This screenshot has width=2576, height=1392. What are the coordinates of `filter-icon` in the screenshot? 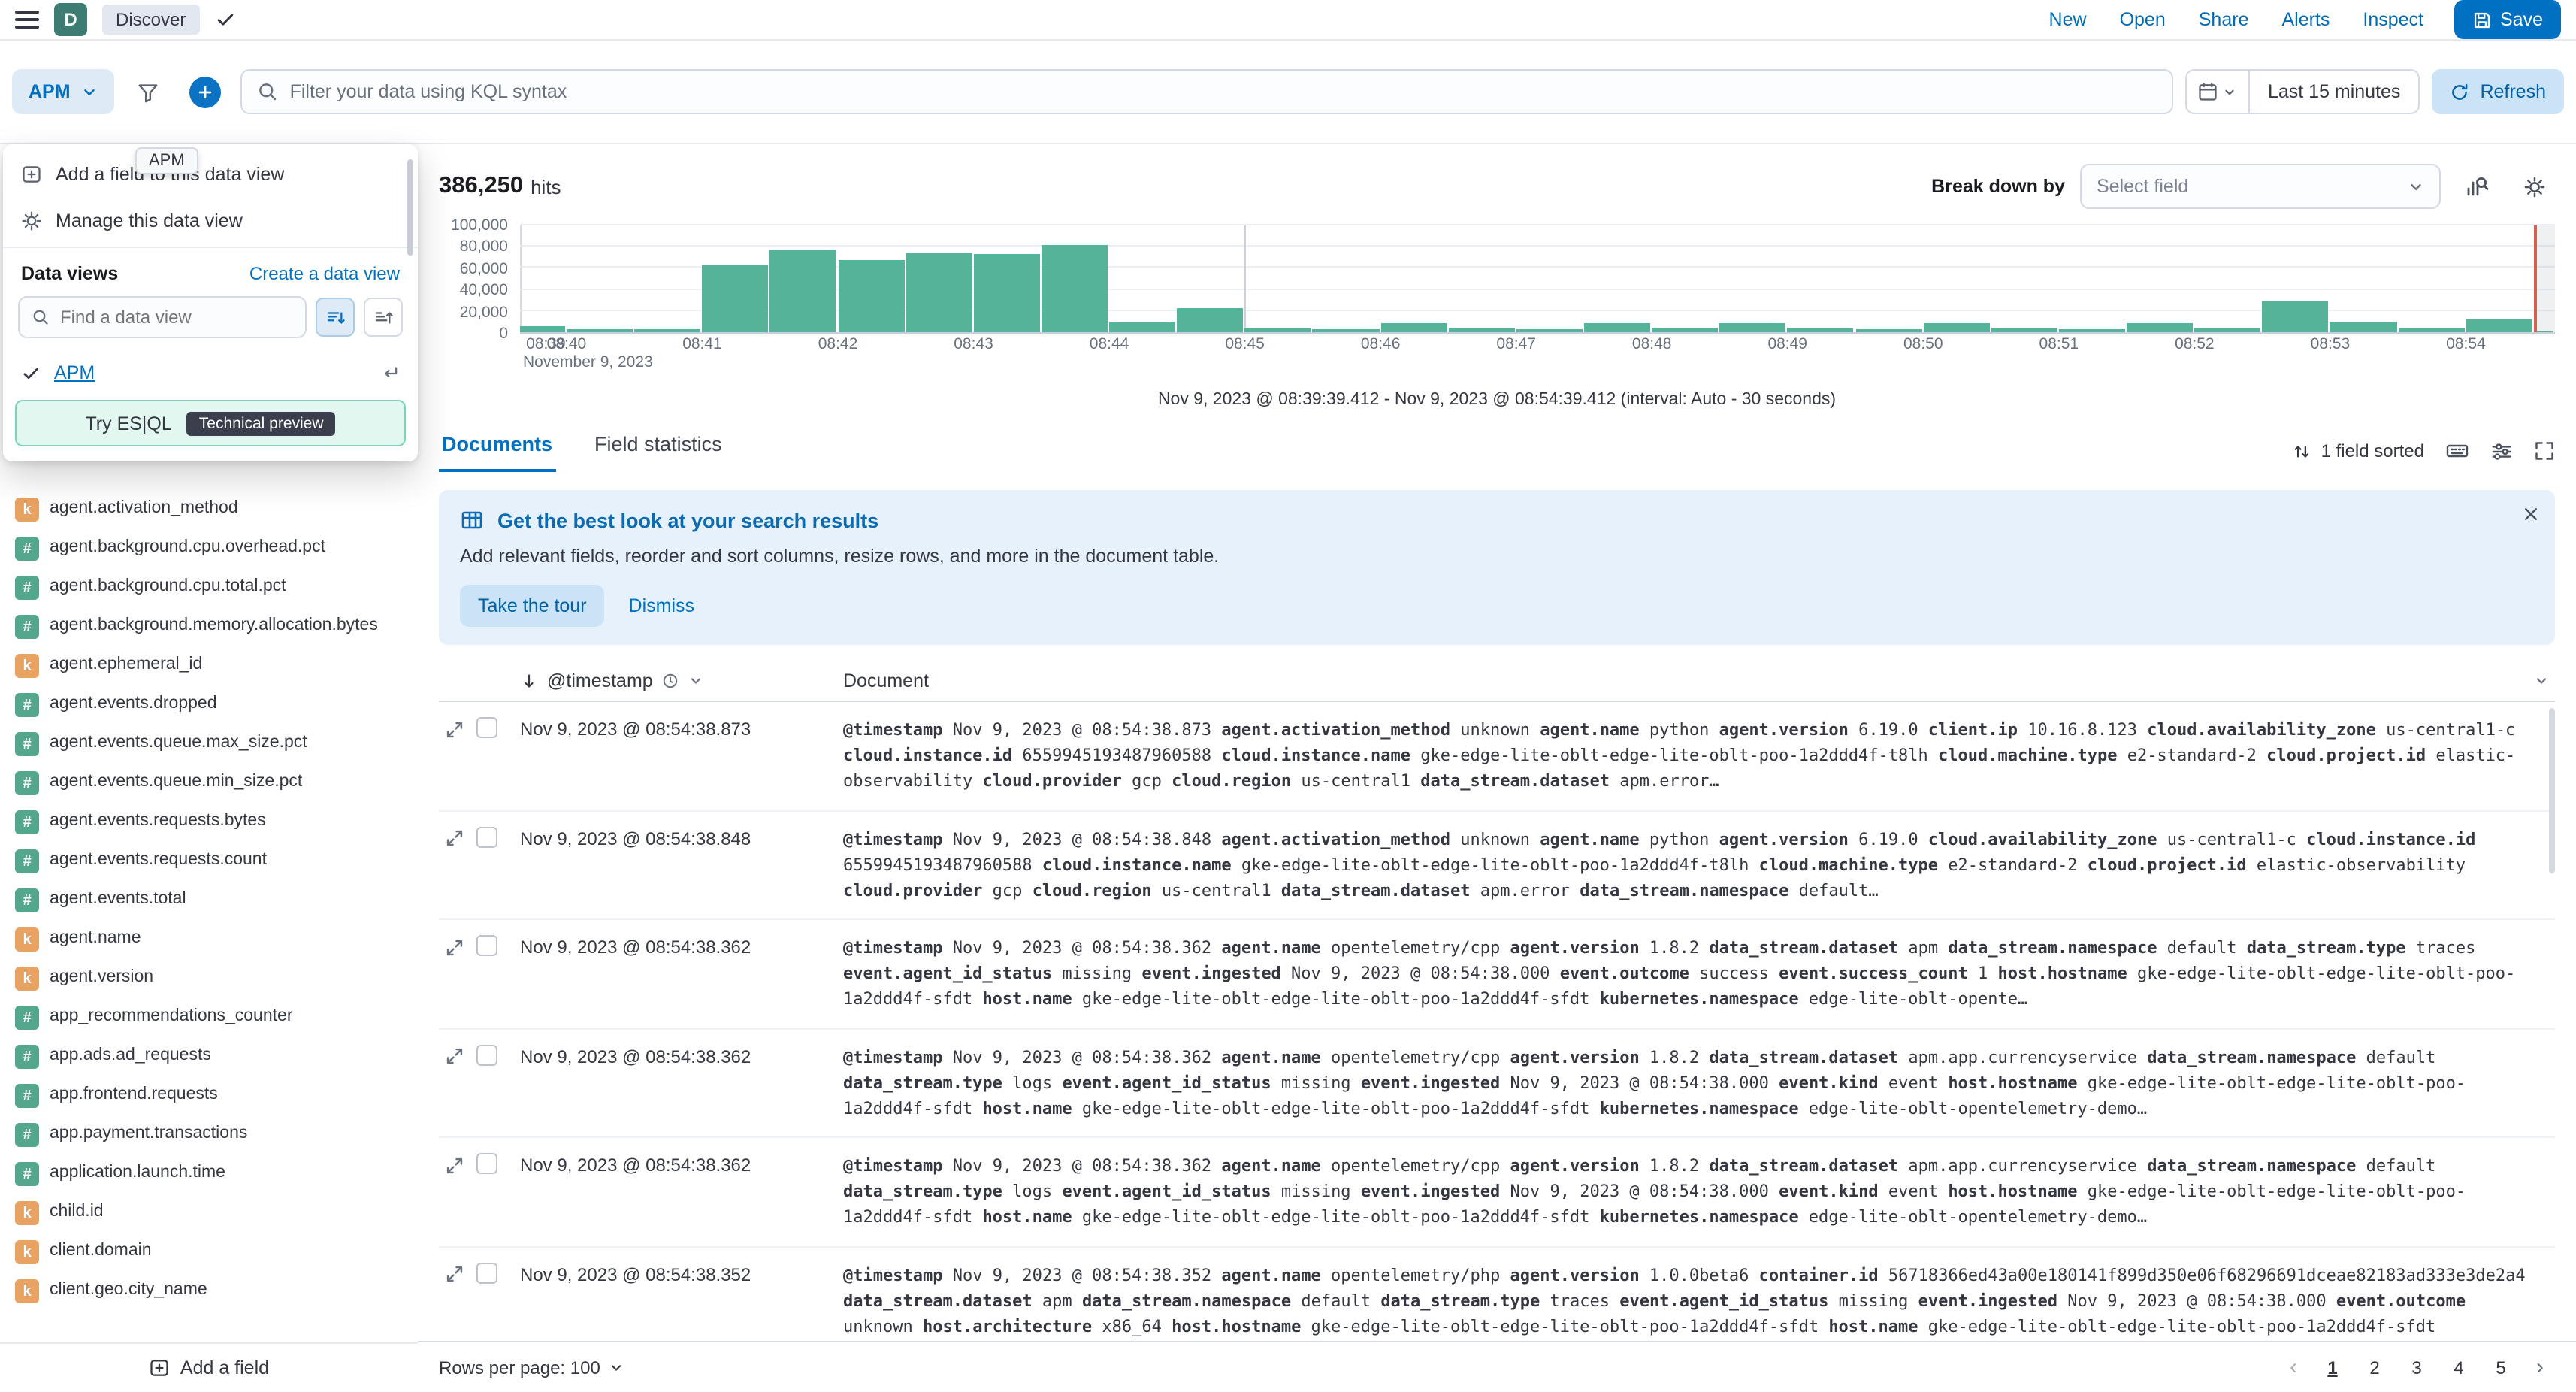 It's located at (148, 91).